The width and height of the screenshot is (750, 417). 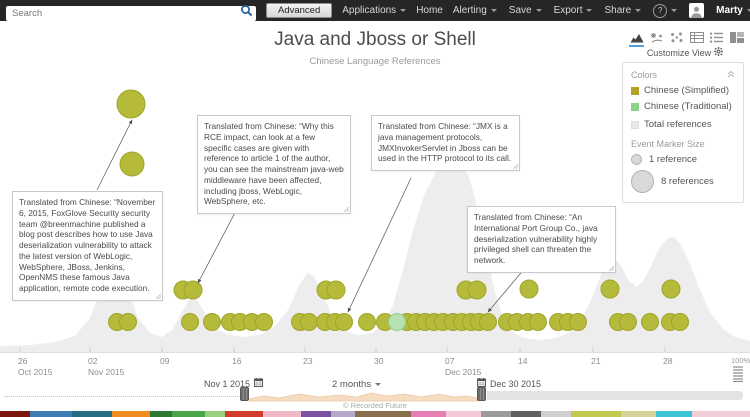 I want to click on menu-alerting: Alerting, so click(x=475, y=10).